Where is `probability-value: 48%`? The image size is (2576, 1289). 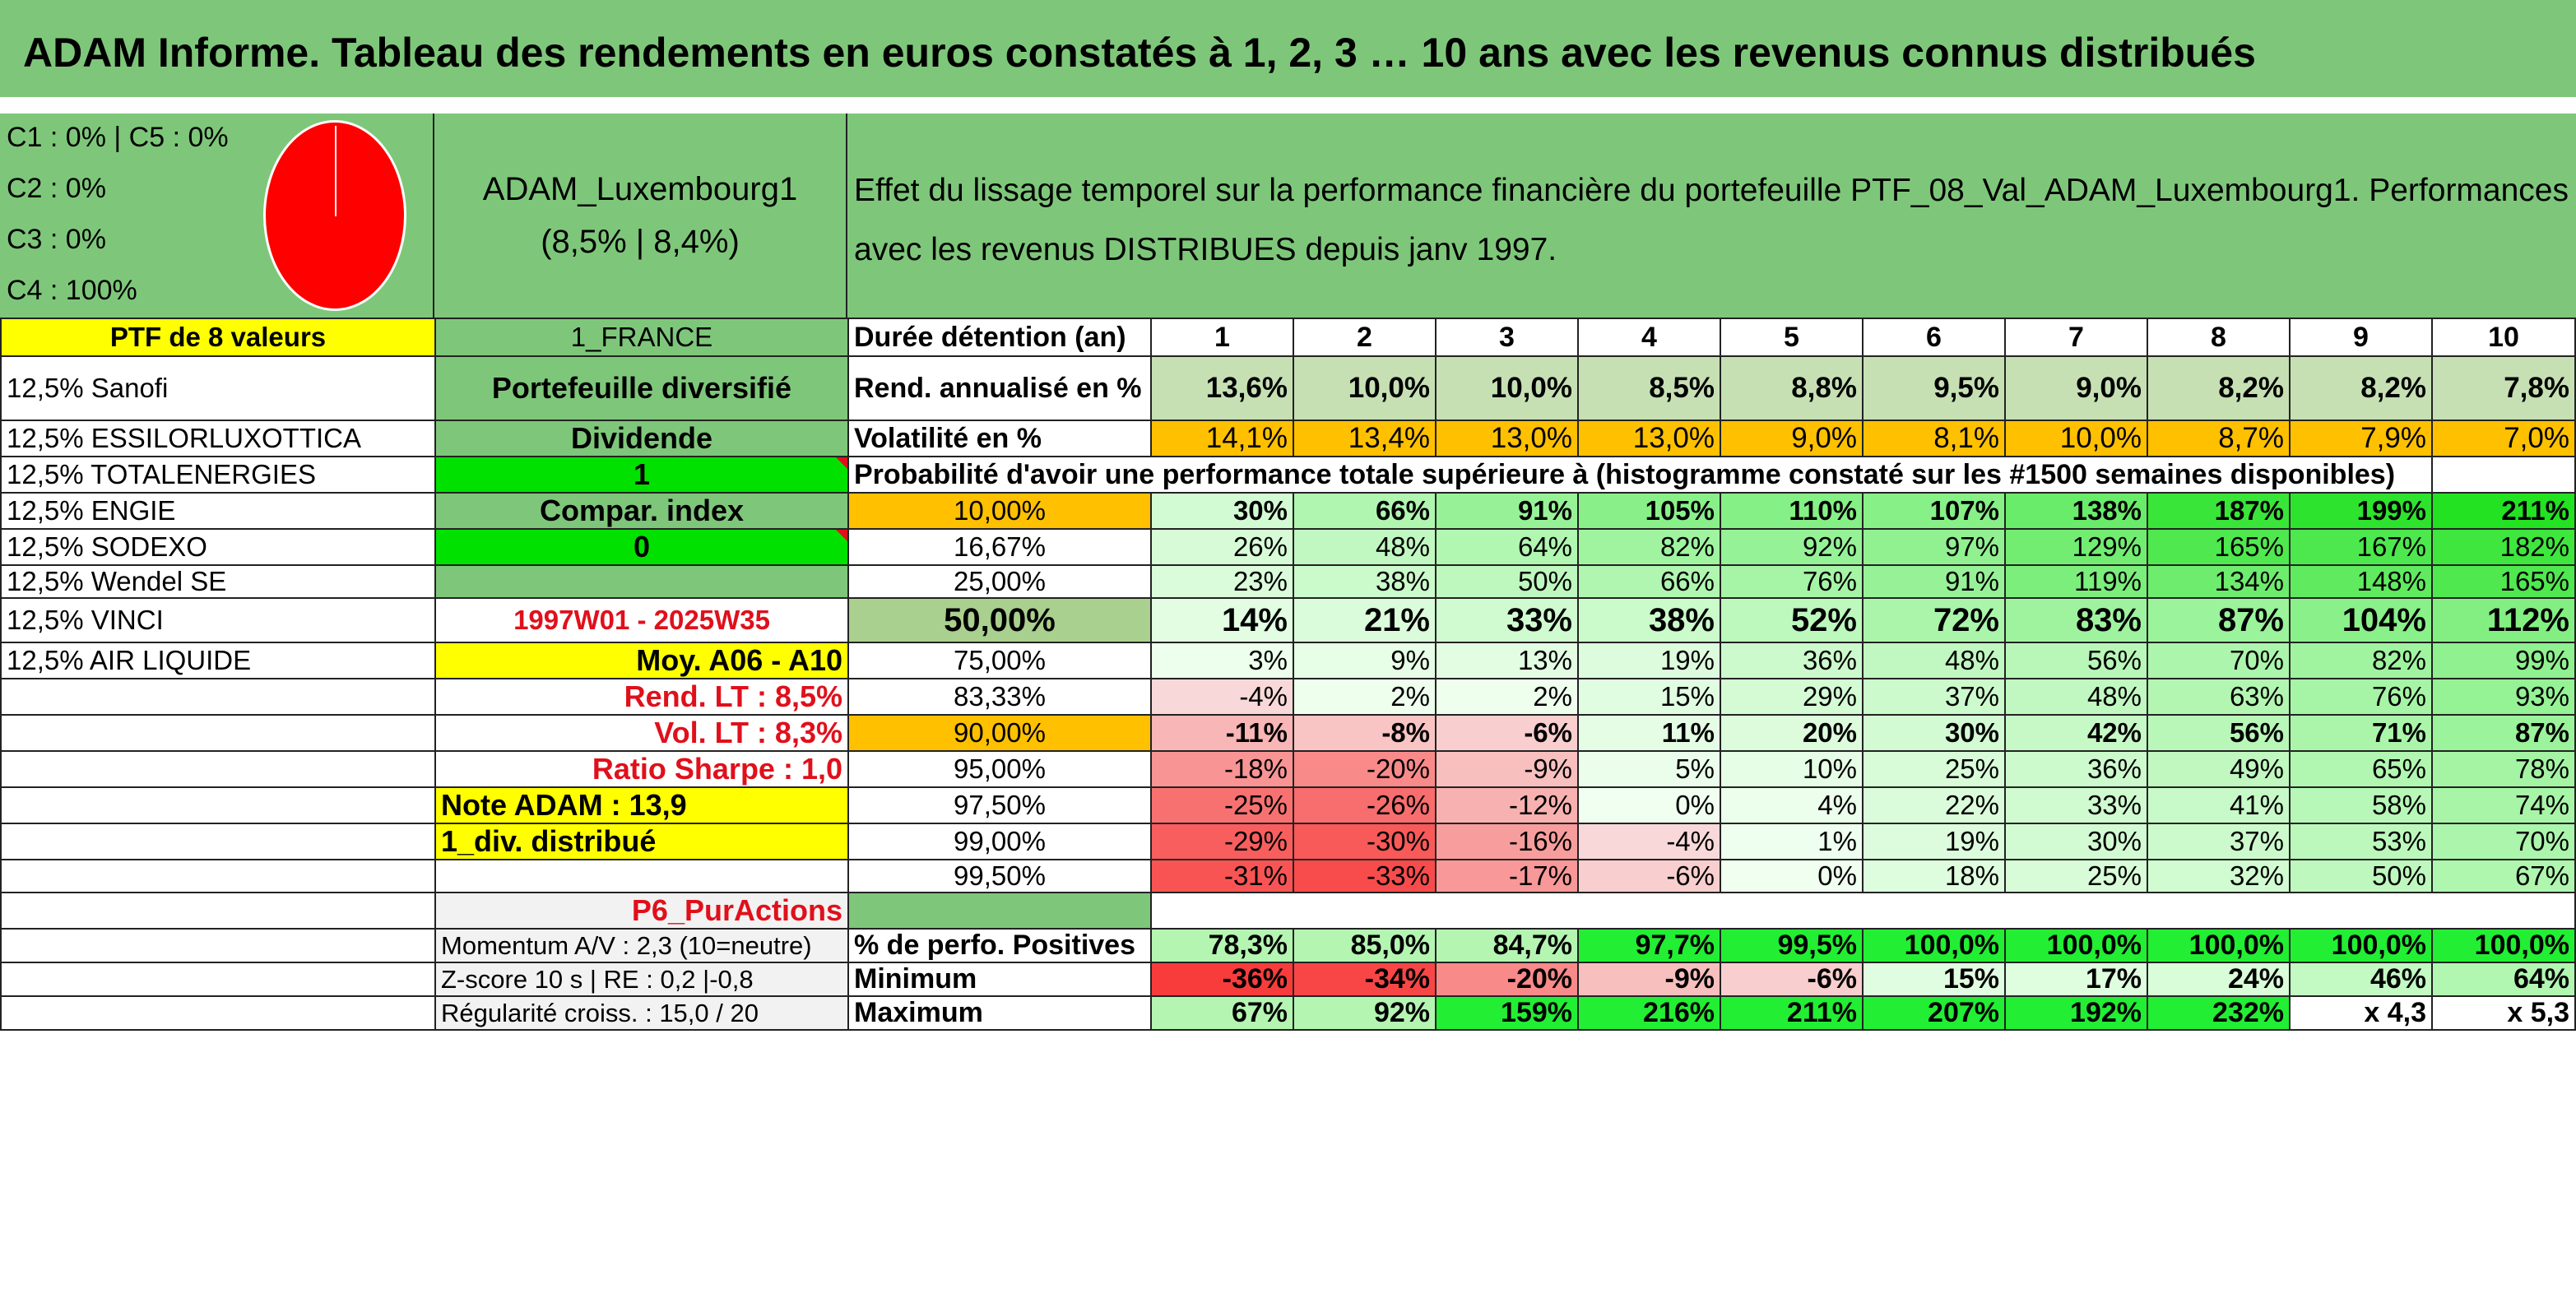 probability-value: 48% is located at coordinates (1365, 547).